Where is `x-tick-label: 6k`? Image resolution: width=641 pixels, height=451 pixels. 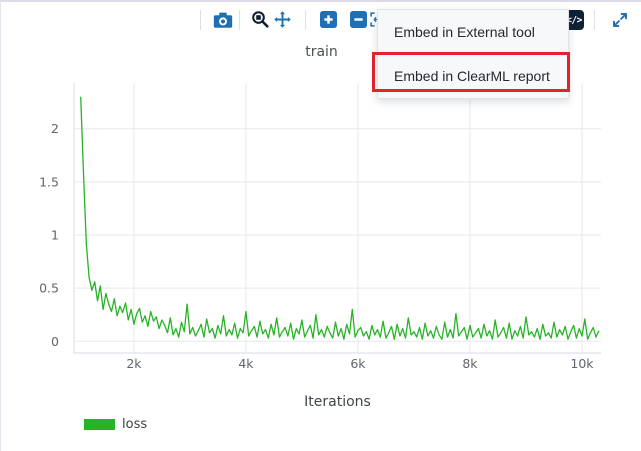 x-tick-label: 6k is located at coordinates (358, 363).